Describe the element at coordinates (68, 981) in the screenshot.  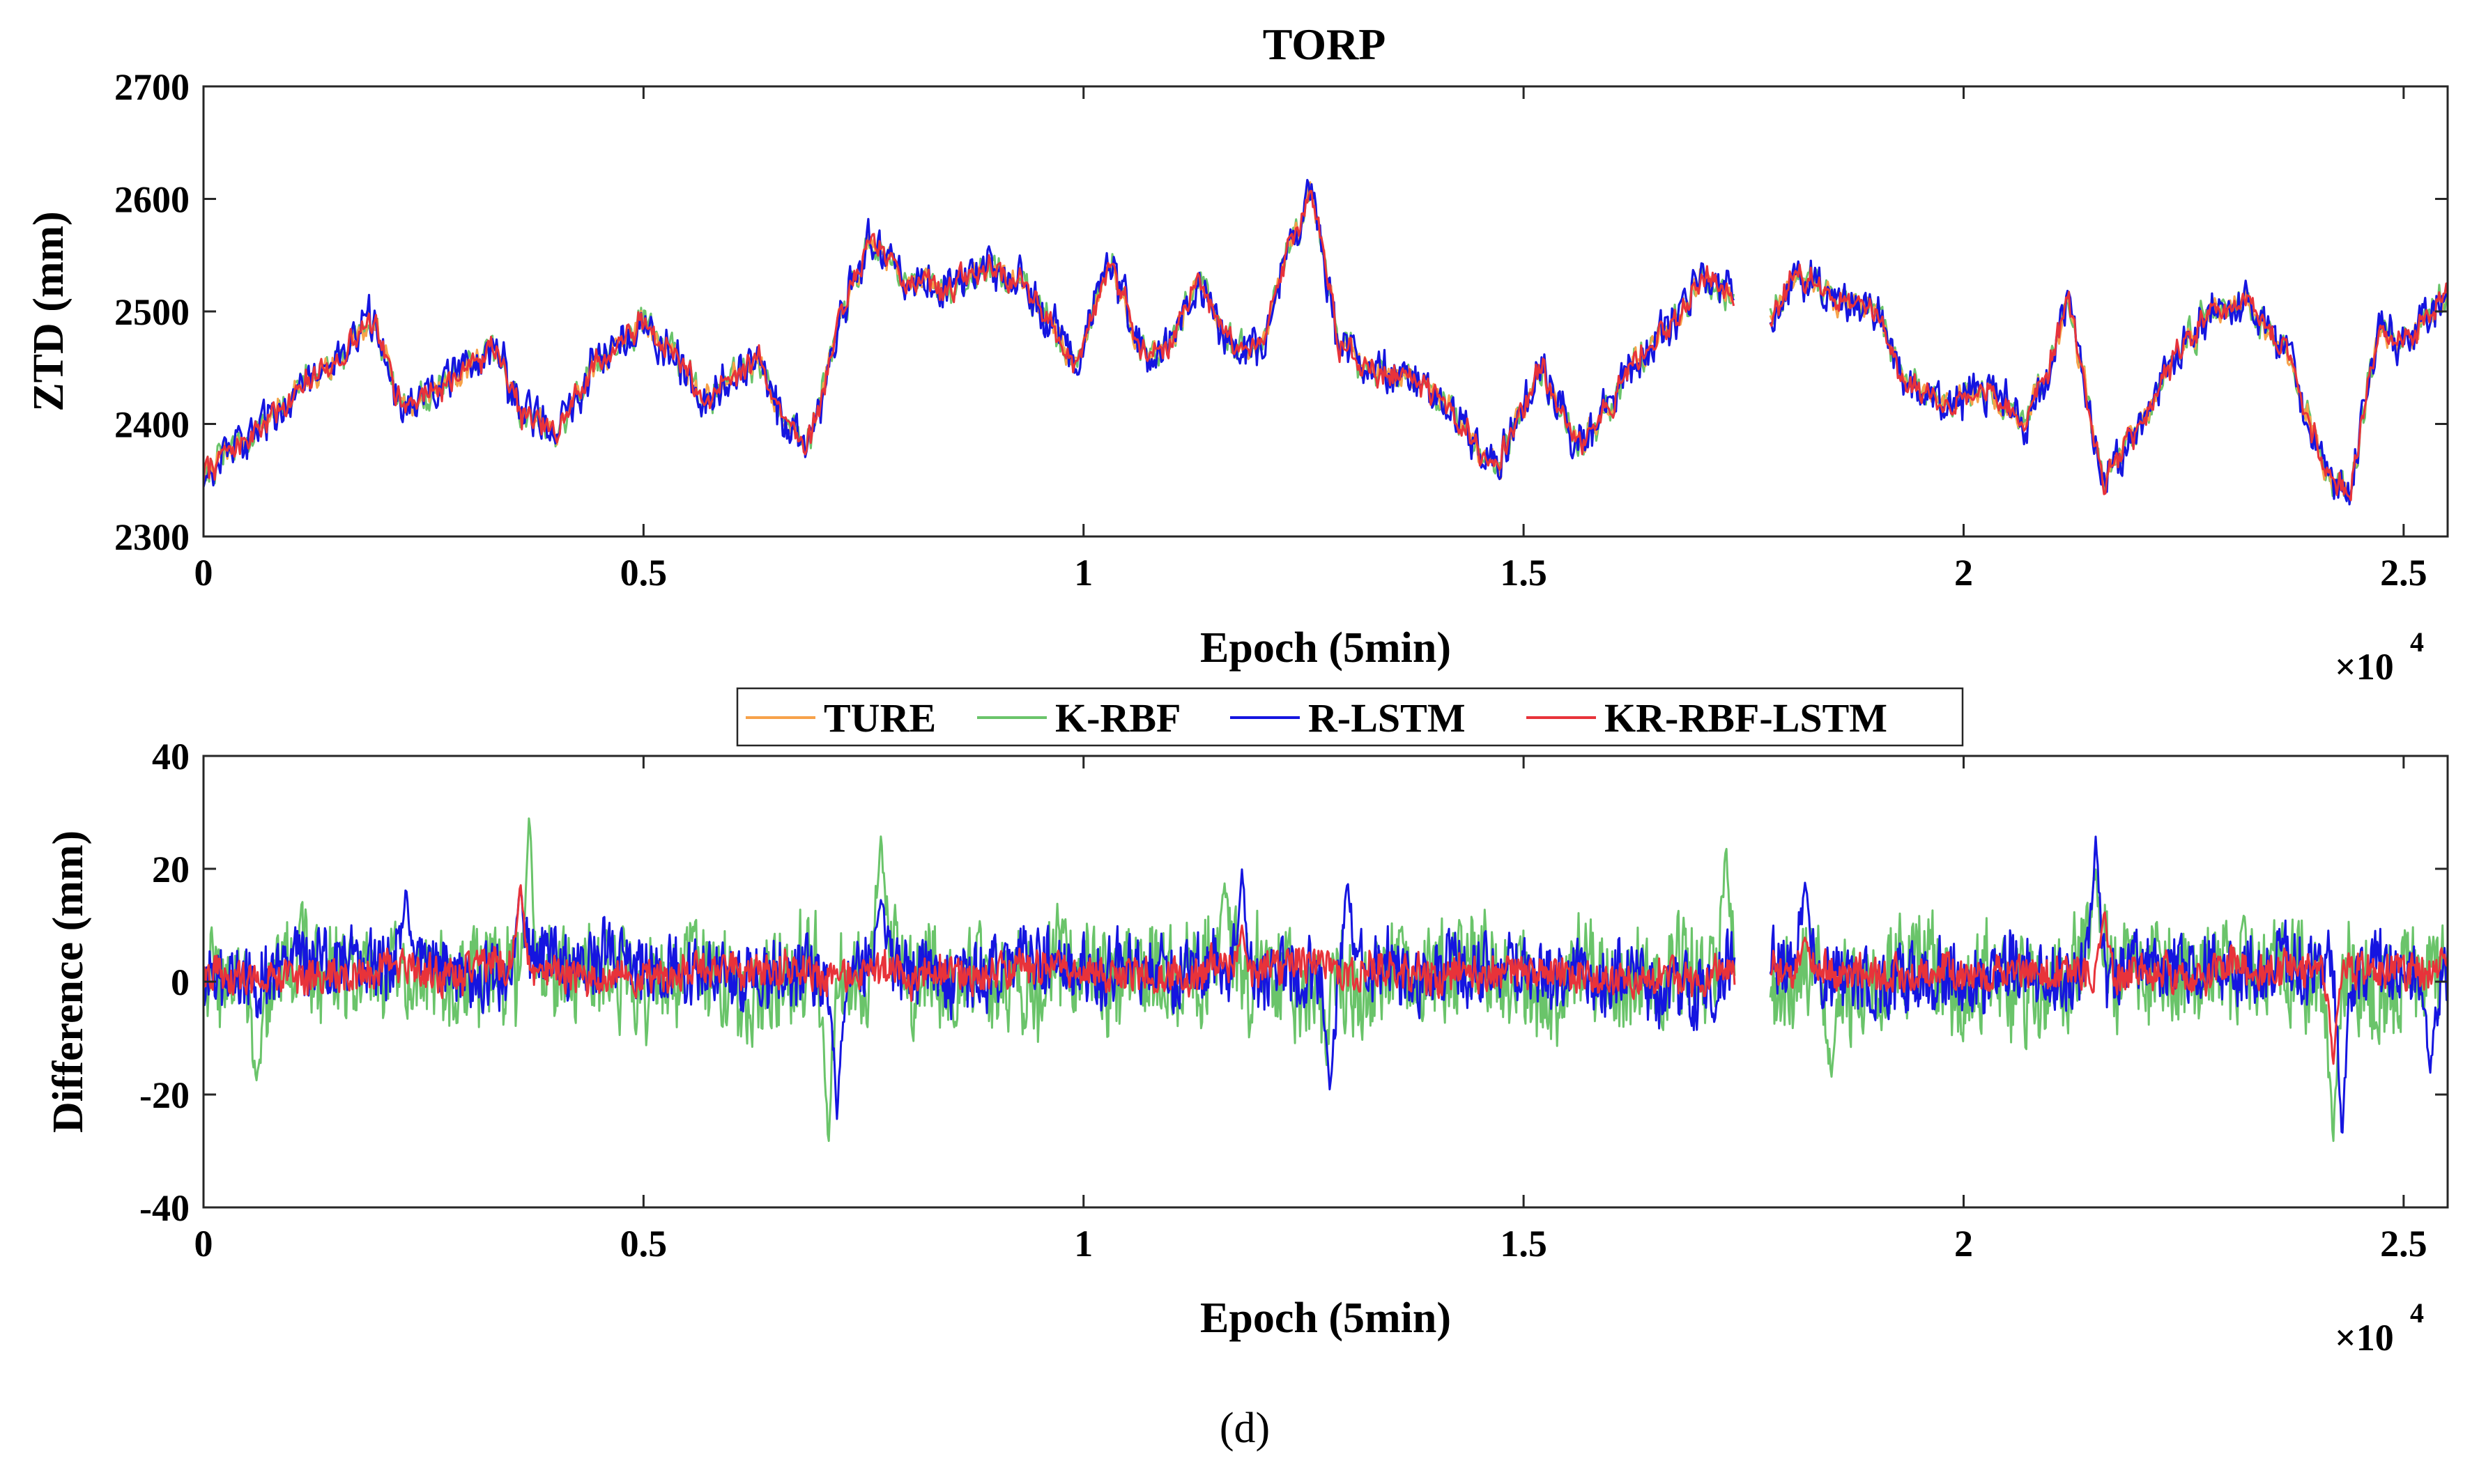
I see `difference-y-axis-label: Difference (mm)` at that location.